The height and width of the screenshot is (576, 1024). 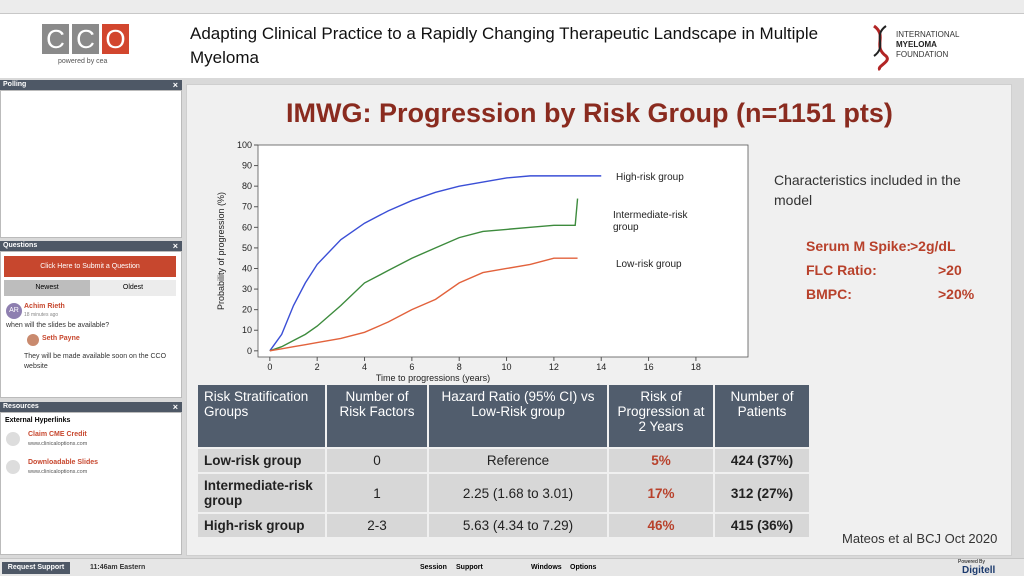 I want to click on x-tick-label: 8, so click(x=459, y=367).